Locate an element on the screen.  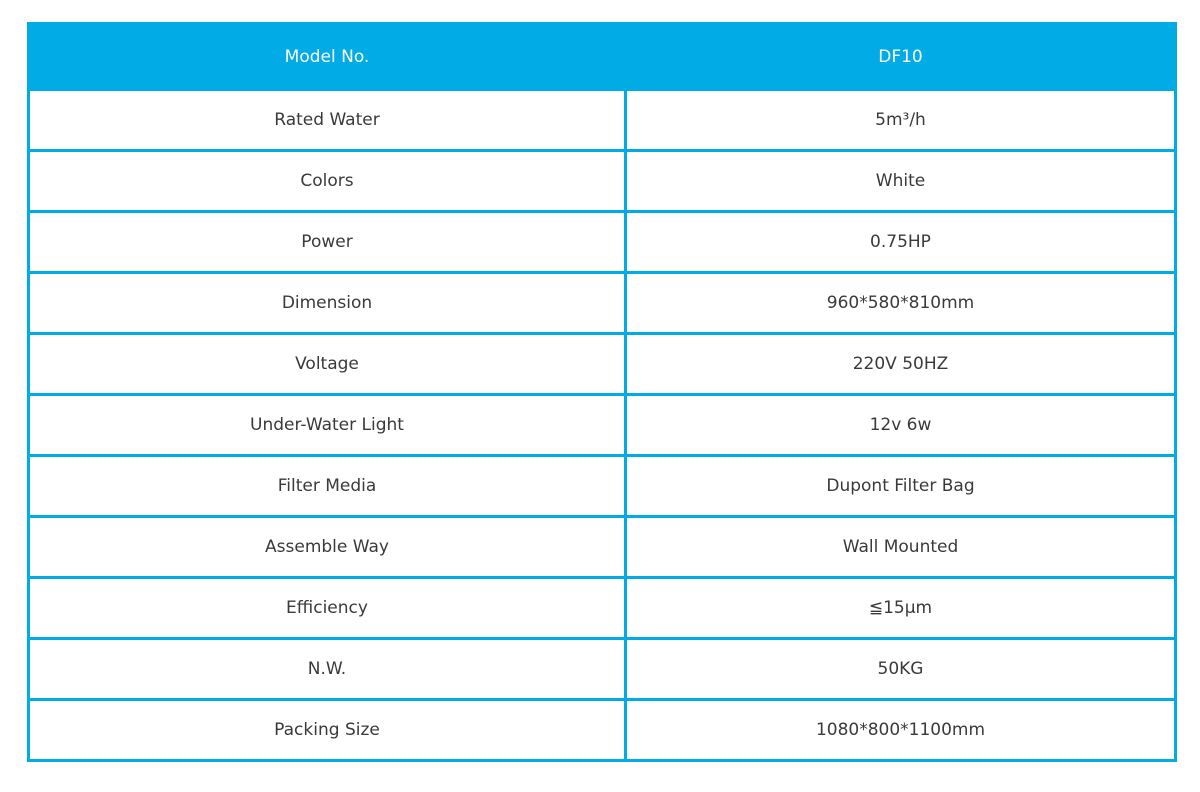
table-row: Packing Size 1080*800*1100mm is located at coordinates (602, 730).